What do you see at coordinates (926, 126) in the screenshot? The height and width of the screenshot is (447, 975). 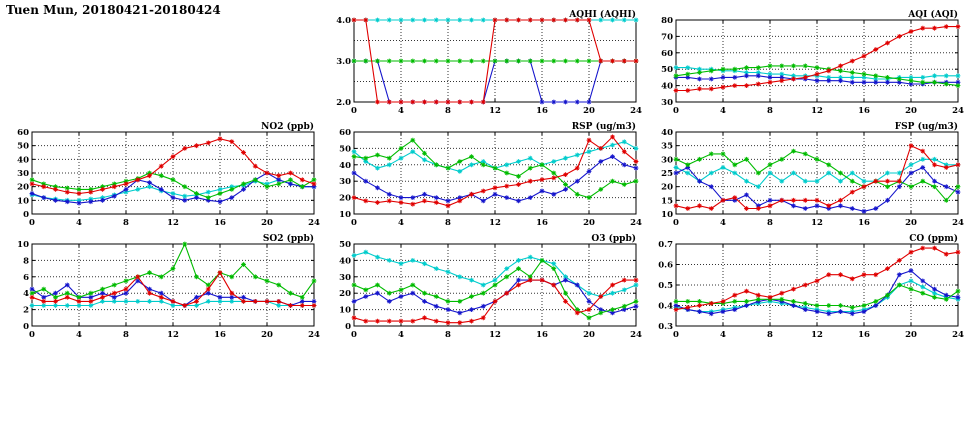 I see `svg-text: FSP (ug/m3)` at bounding box center [926, 126].